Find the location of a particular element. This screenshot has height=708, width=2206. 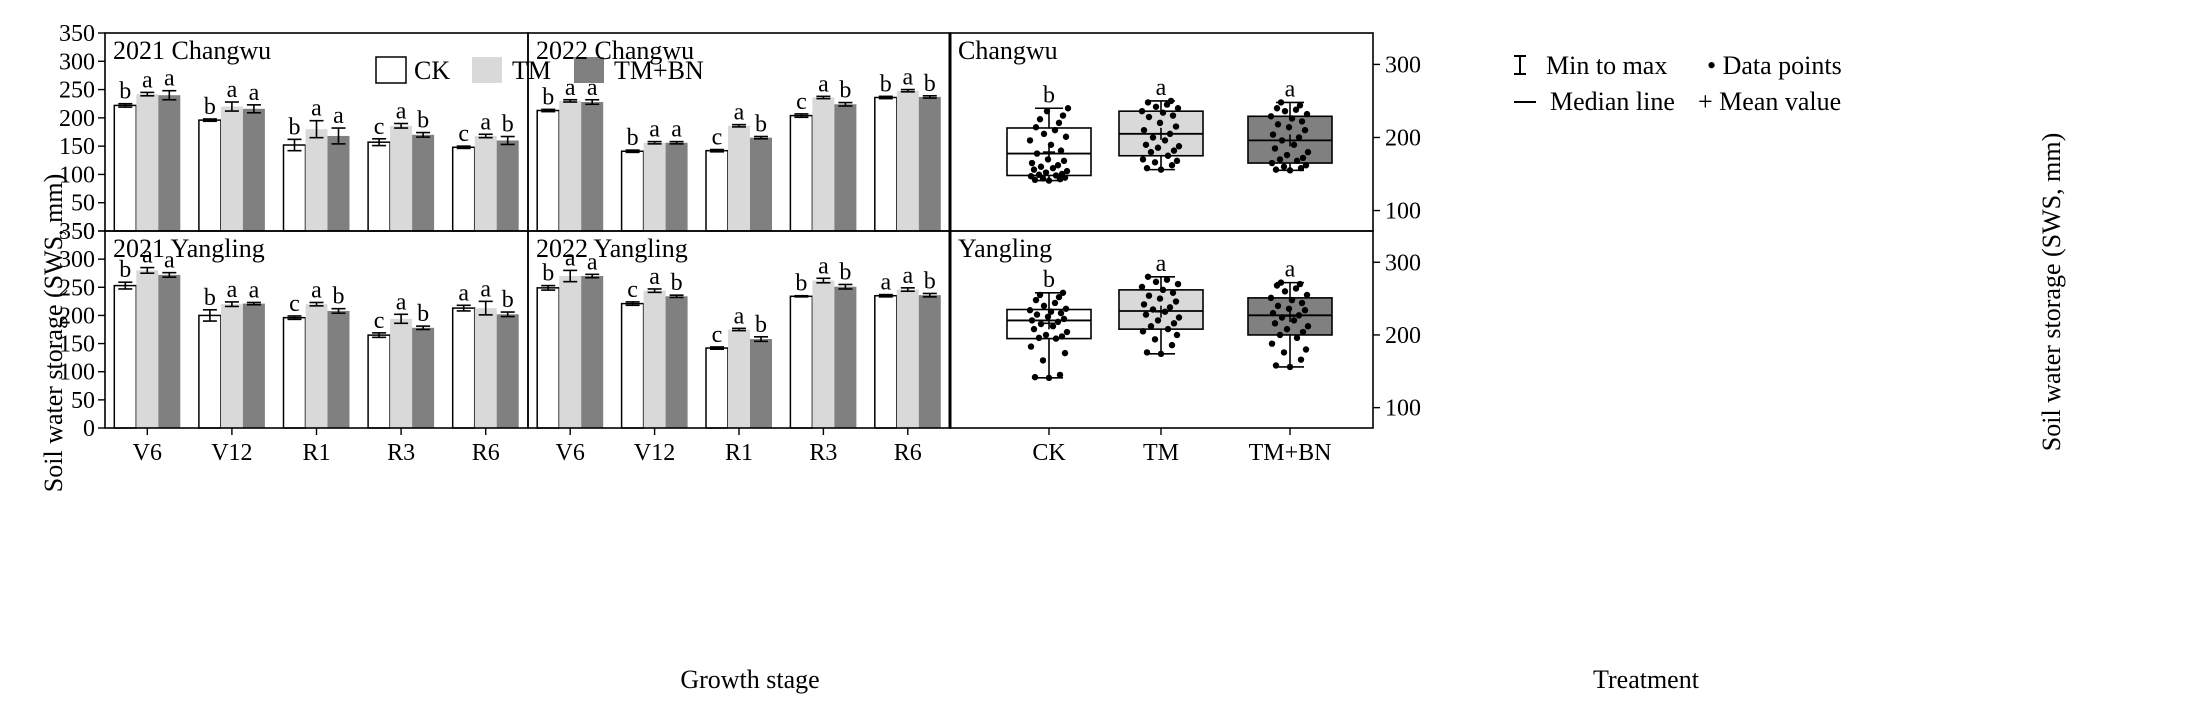

y-tick-label: 350 is located at coordinates (77, 232).